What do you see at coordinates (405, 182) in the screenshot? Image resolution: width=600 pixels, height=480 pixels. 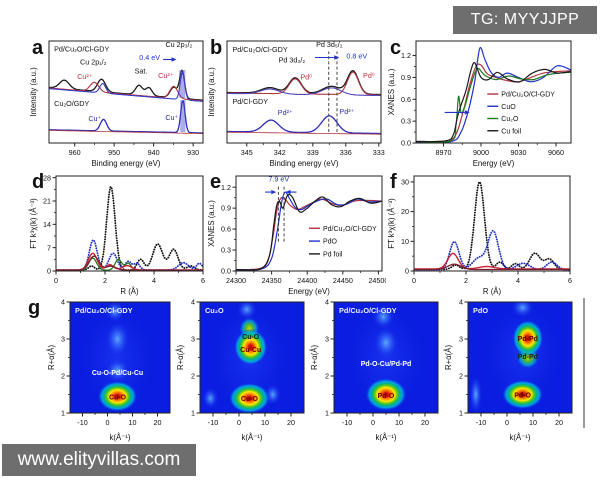 I see `svg-text: 30` at bounding box center [405, 182].